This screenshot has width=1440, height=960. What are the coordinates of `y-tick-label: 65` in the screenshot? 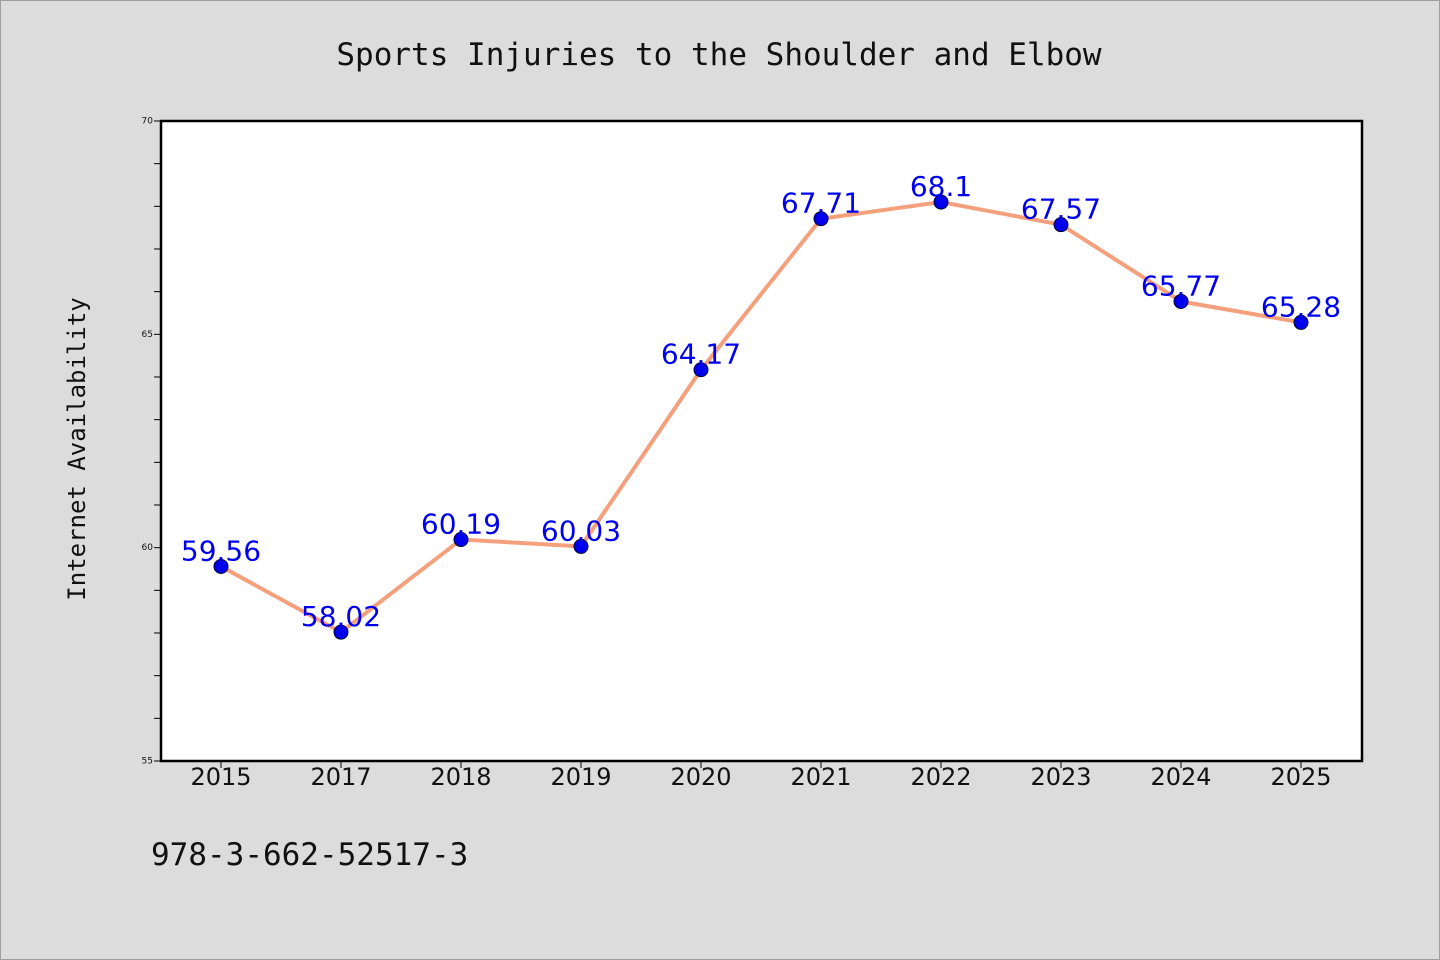 It's located at (147, 335).